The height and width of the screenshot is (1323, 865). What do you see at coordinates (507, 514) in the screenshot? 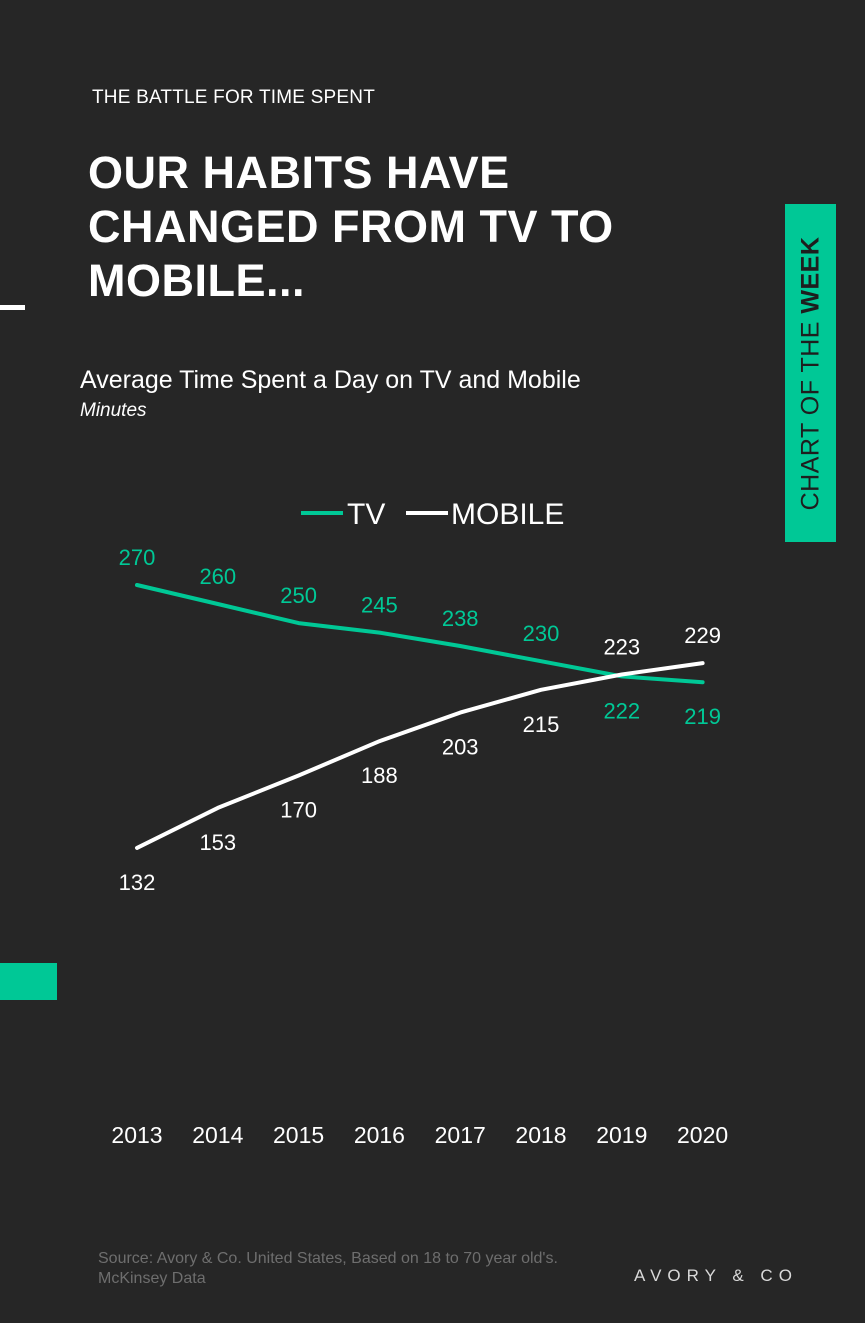
I see `legend-label-mobile: MOBILE` at bounding box center [507, 514].